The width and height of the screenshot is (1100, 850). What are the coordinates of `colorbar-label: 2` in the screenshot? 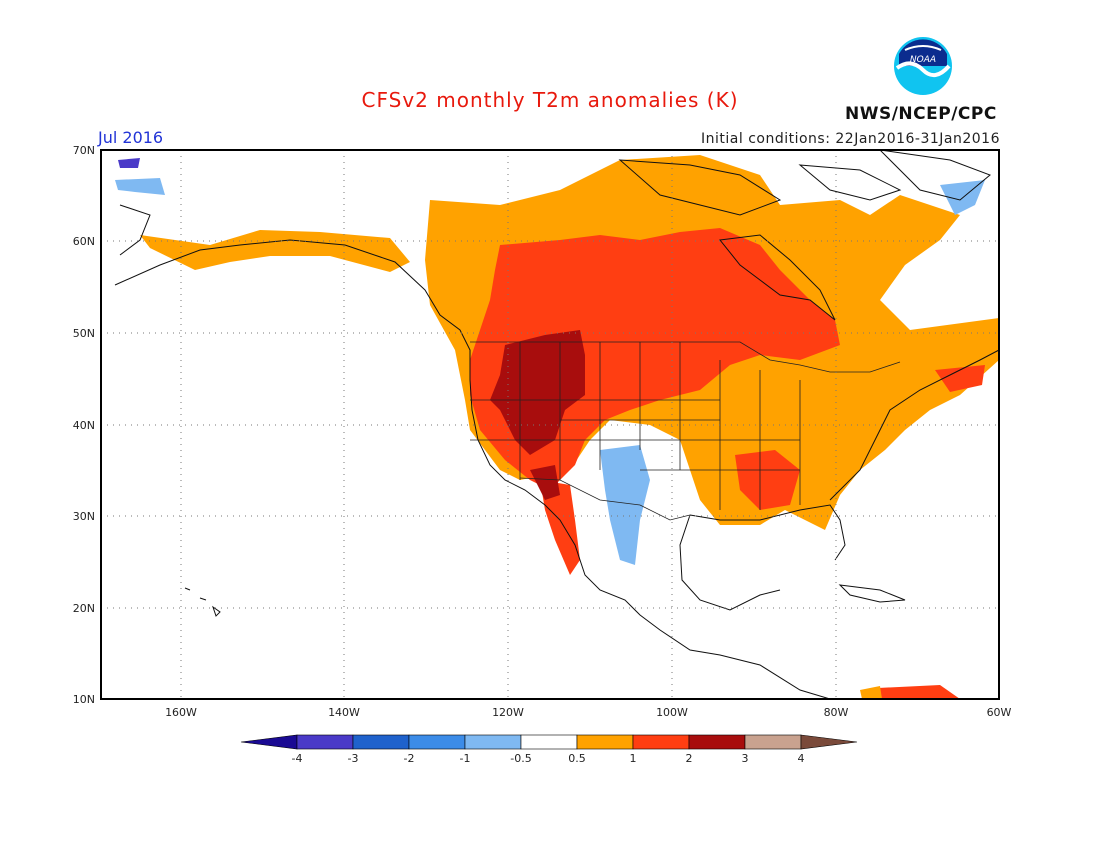 It's located at (689, 758).